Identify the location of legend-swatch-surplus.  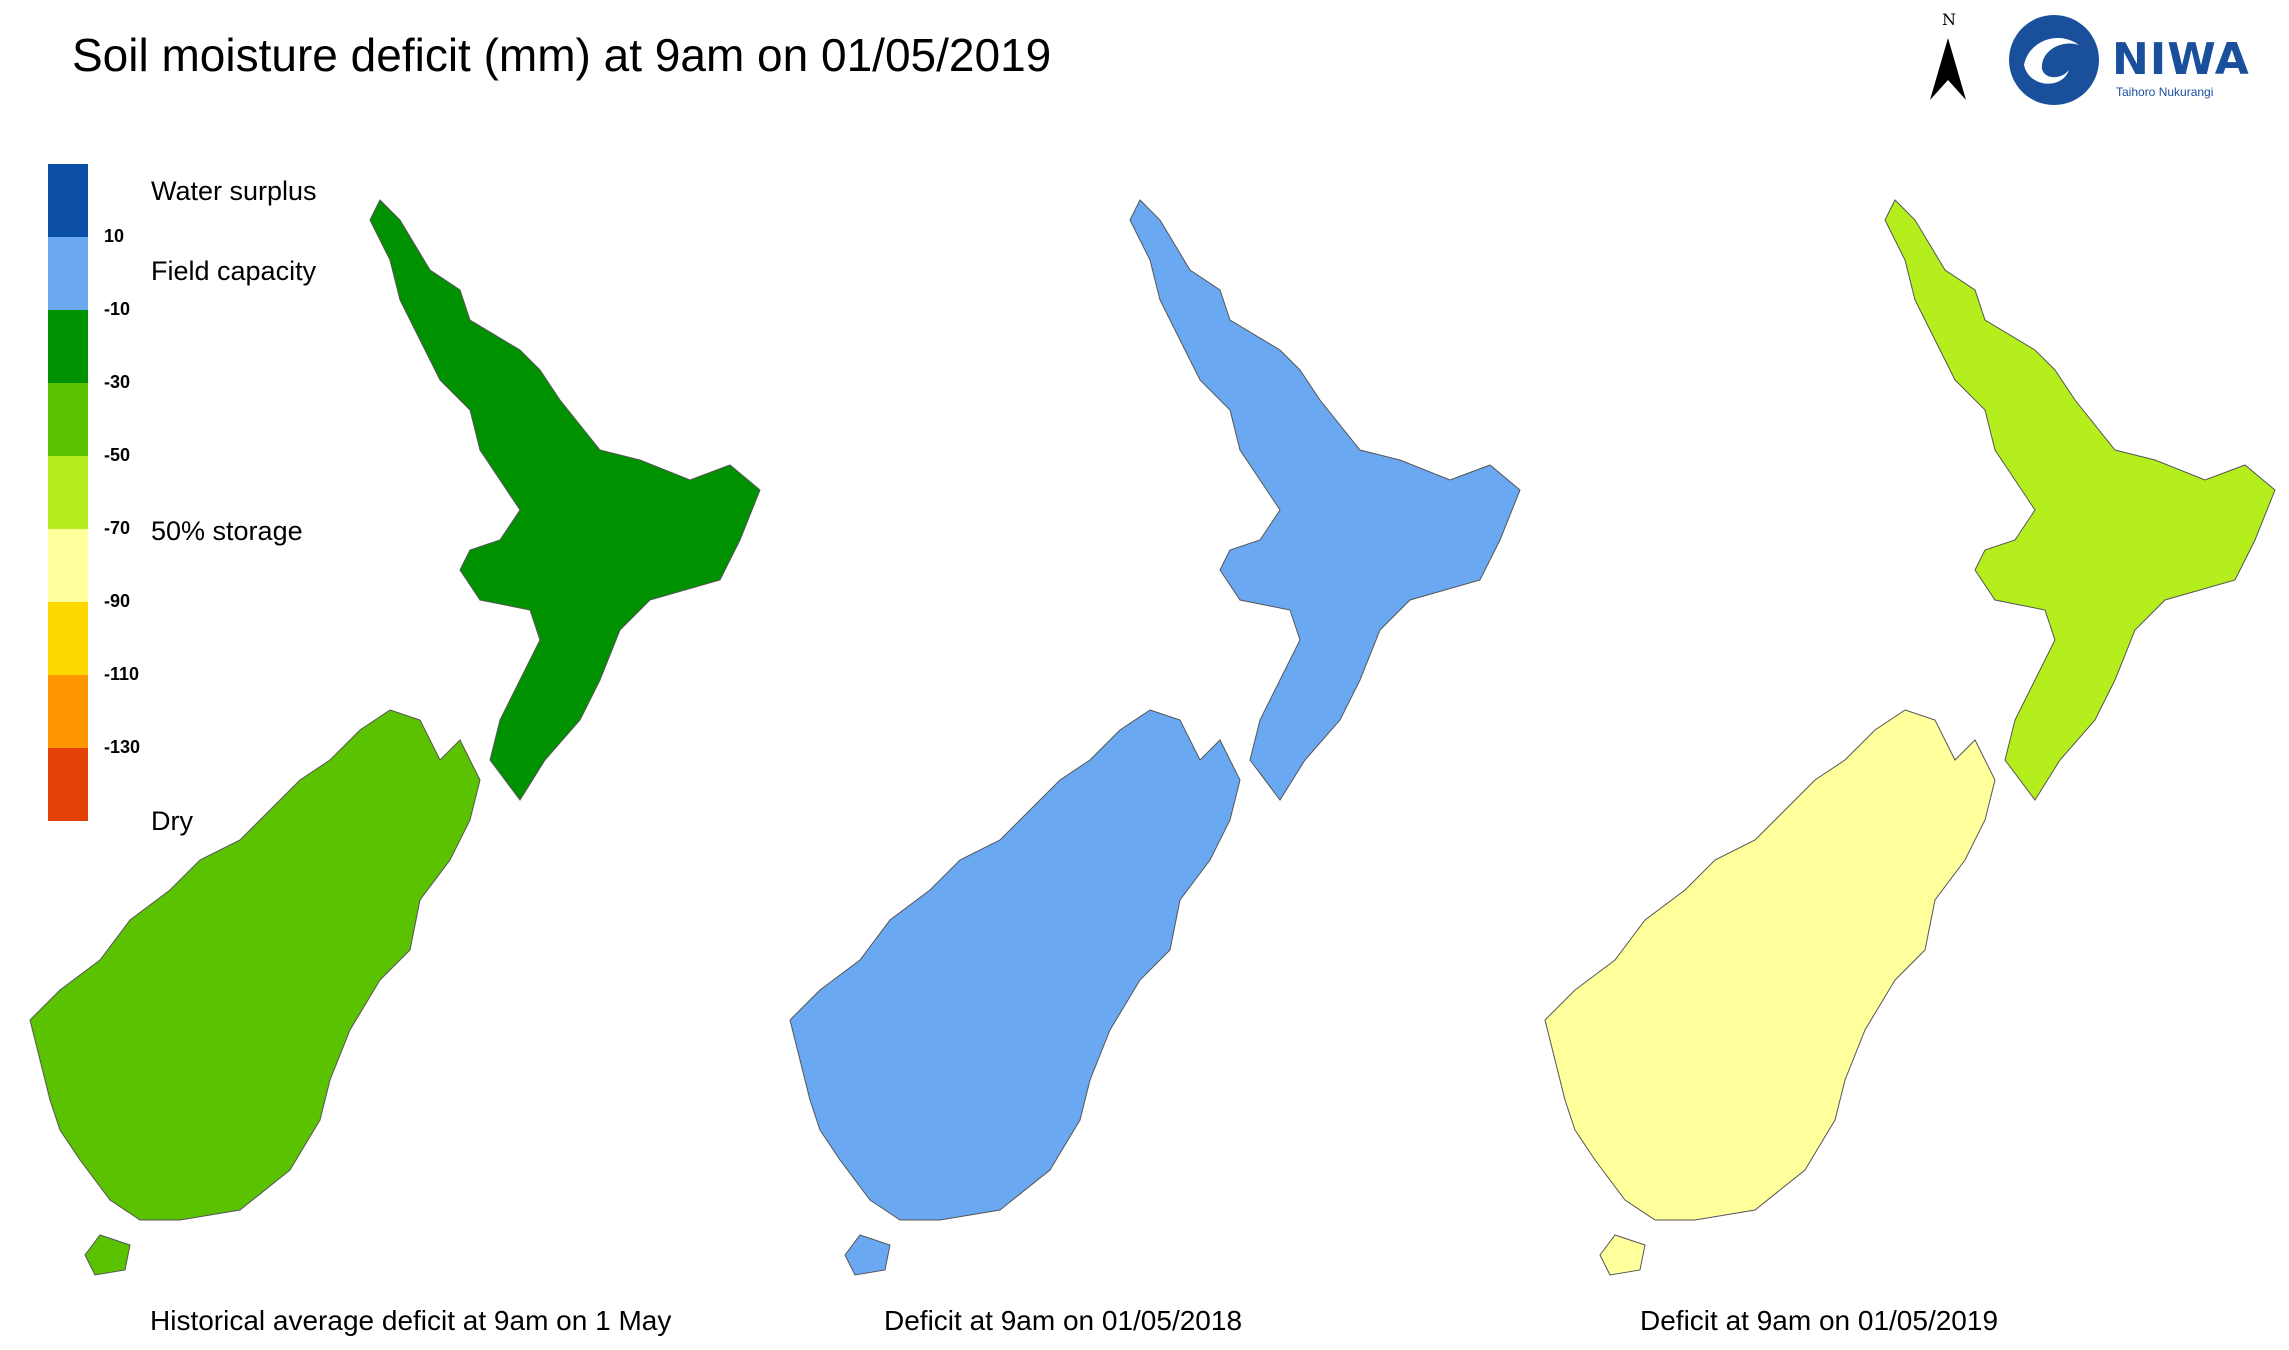
(68, 200).